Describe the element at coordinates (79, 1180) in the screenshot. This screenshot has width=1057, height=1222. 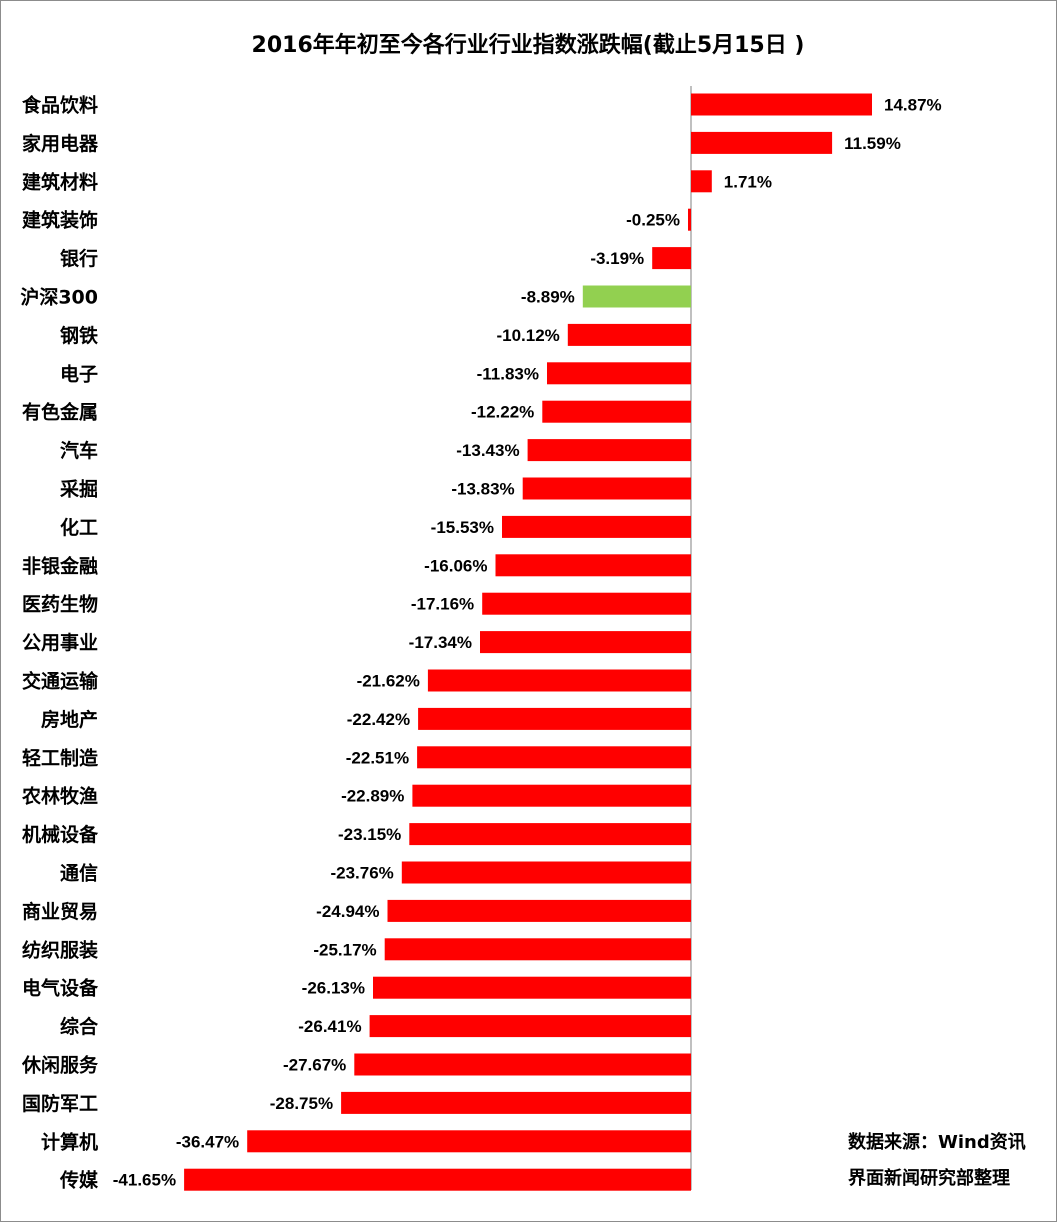
I see `category-label: 传媒` at that location.